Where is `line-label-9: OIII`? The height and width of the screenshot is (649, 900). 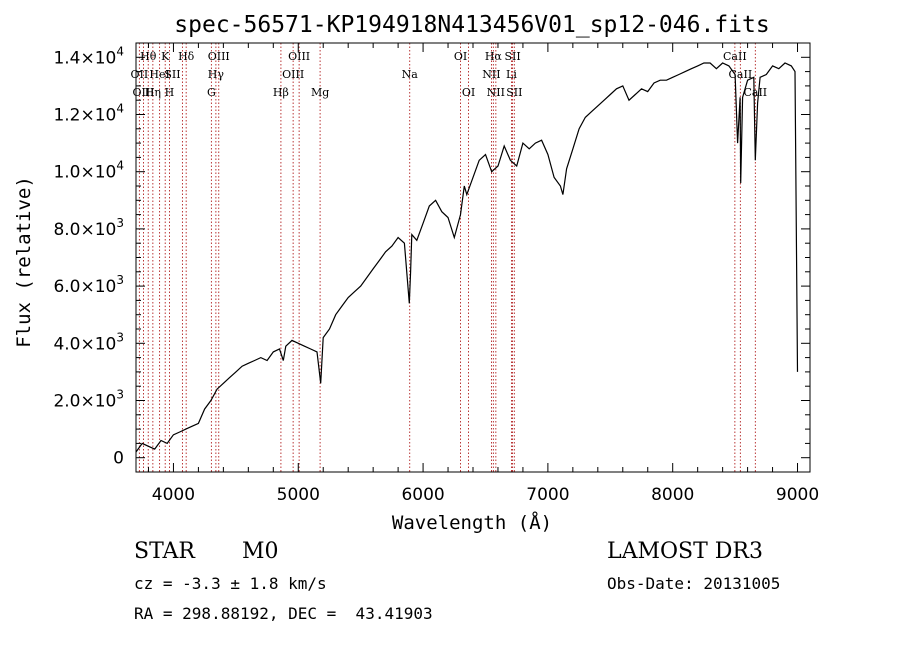 line-label-9: OIII is located at coordinates (219, 56).